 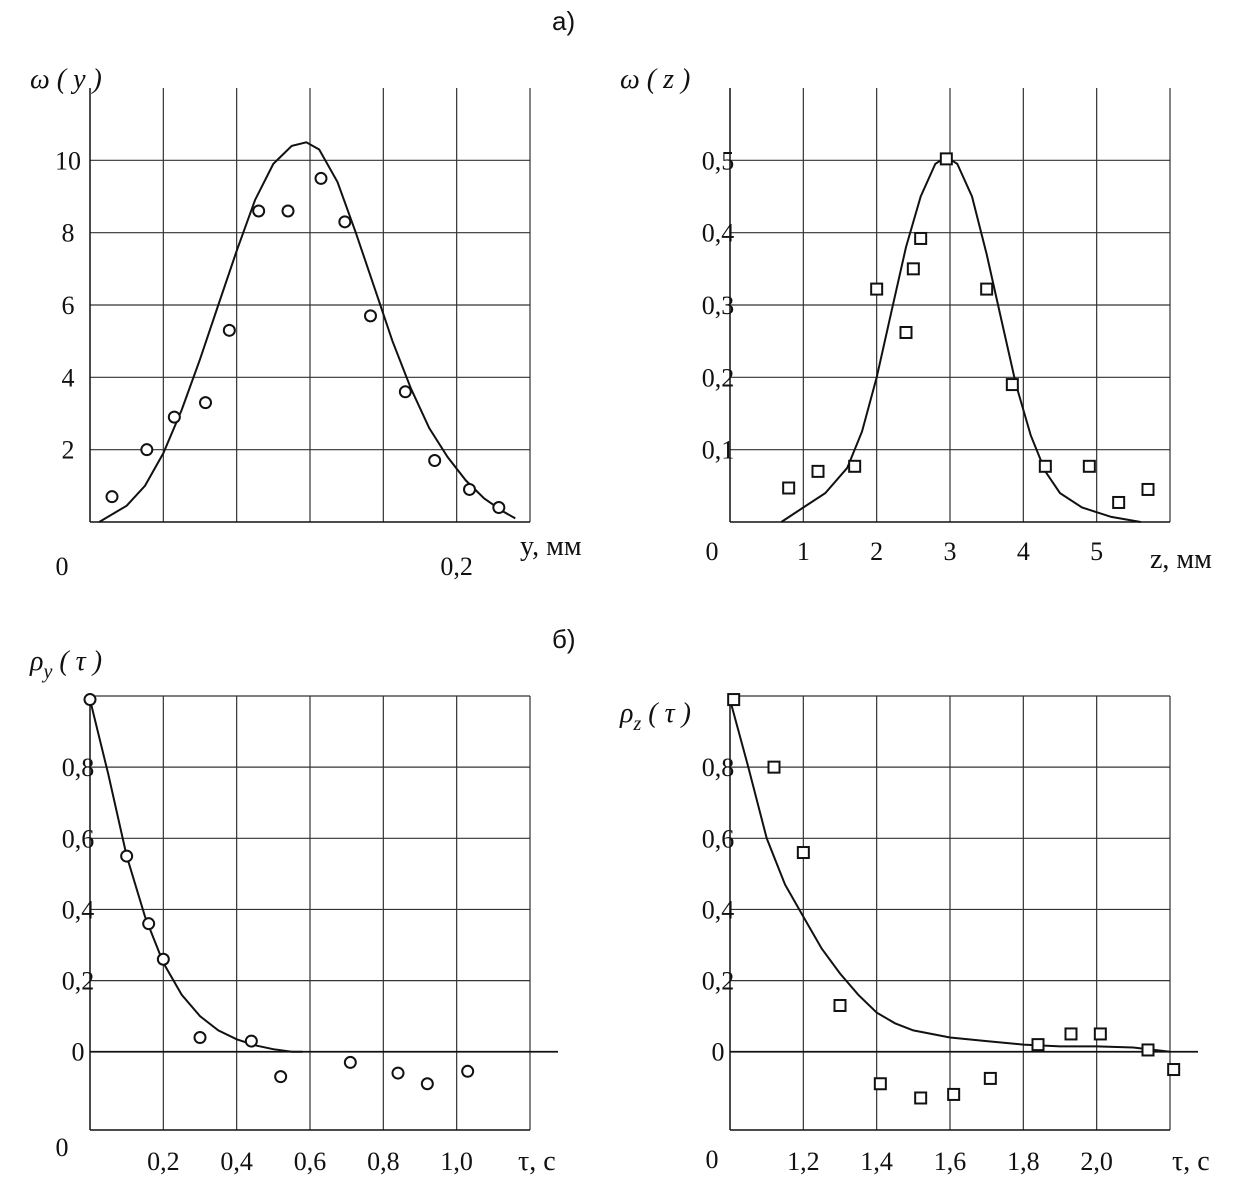 I want to click on y-tick-label: 8, so click(x=68, y=233).